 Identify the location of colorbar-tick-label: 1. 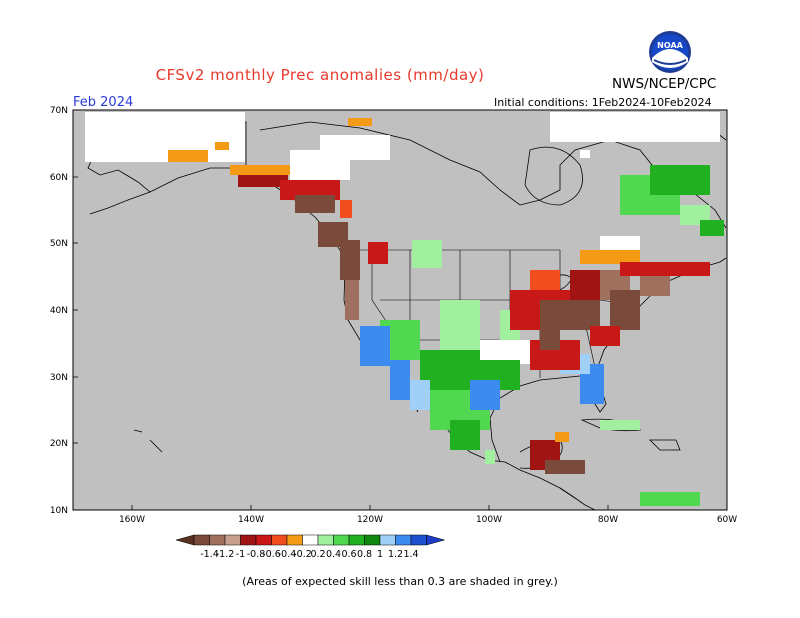
(380, 554).